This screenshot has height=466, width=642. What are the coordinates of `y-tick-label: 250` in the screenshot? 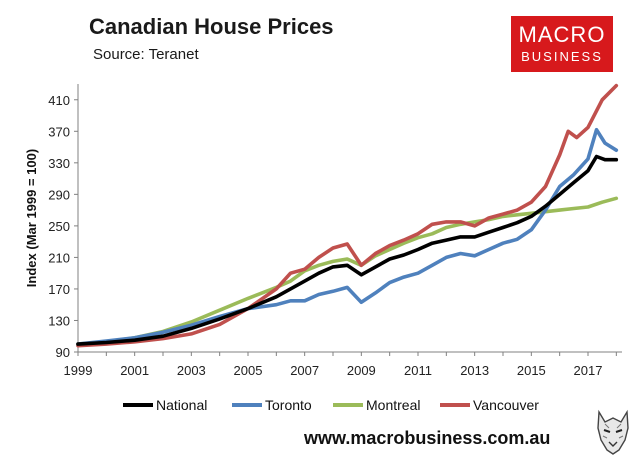 It's located at (59, 226).